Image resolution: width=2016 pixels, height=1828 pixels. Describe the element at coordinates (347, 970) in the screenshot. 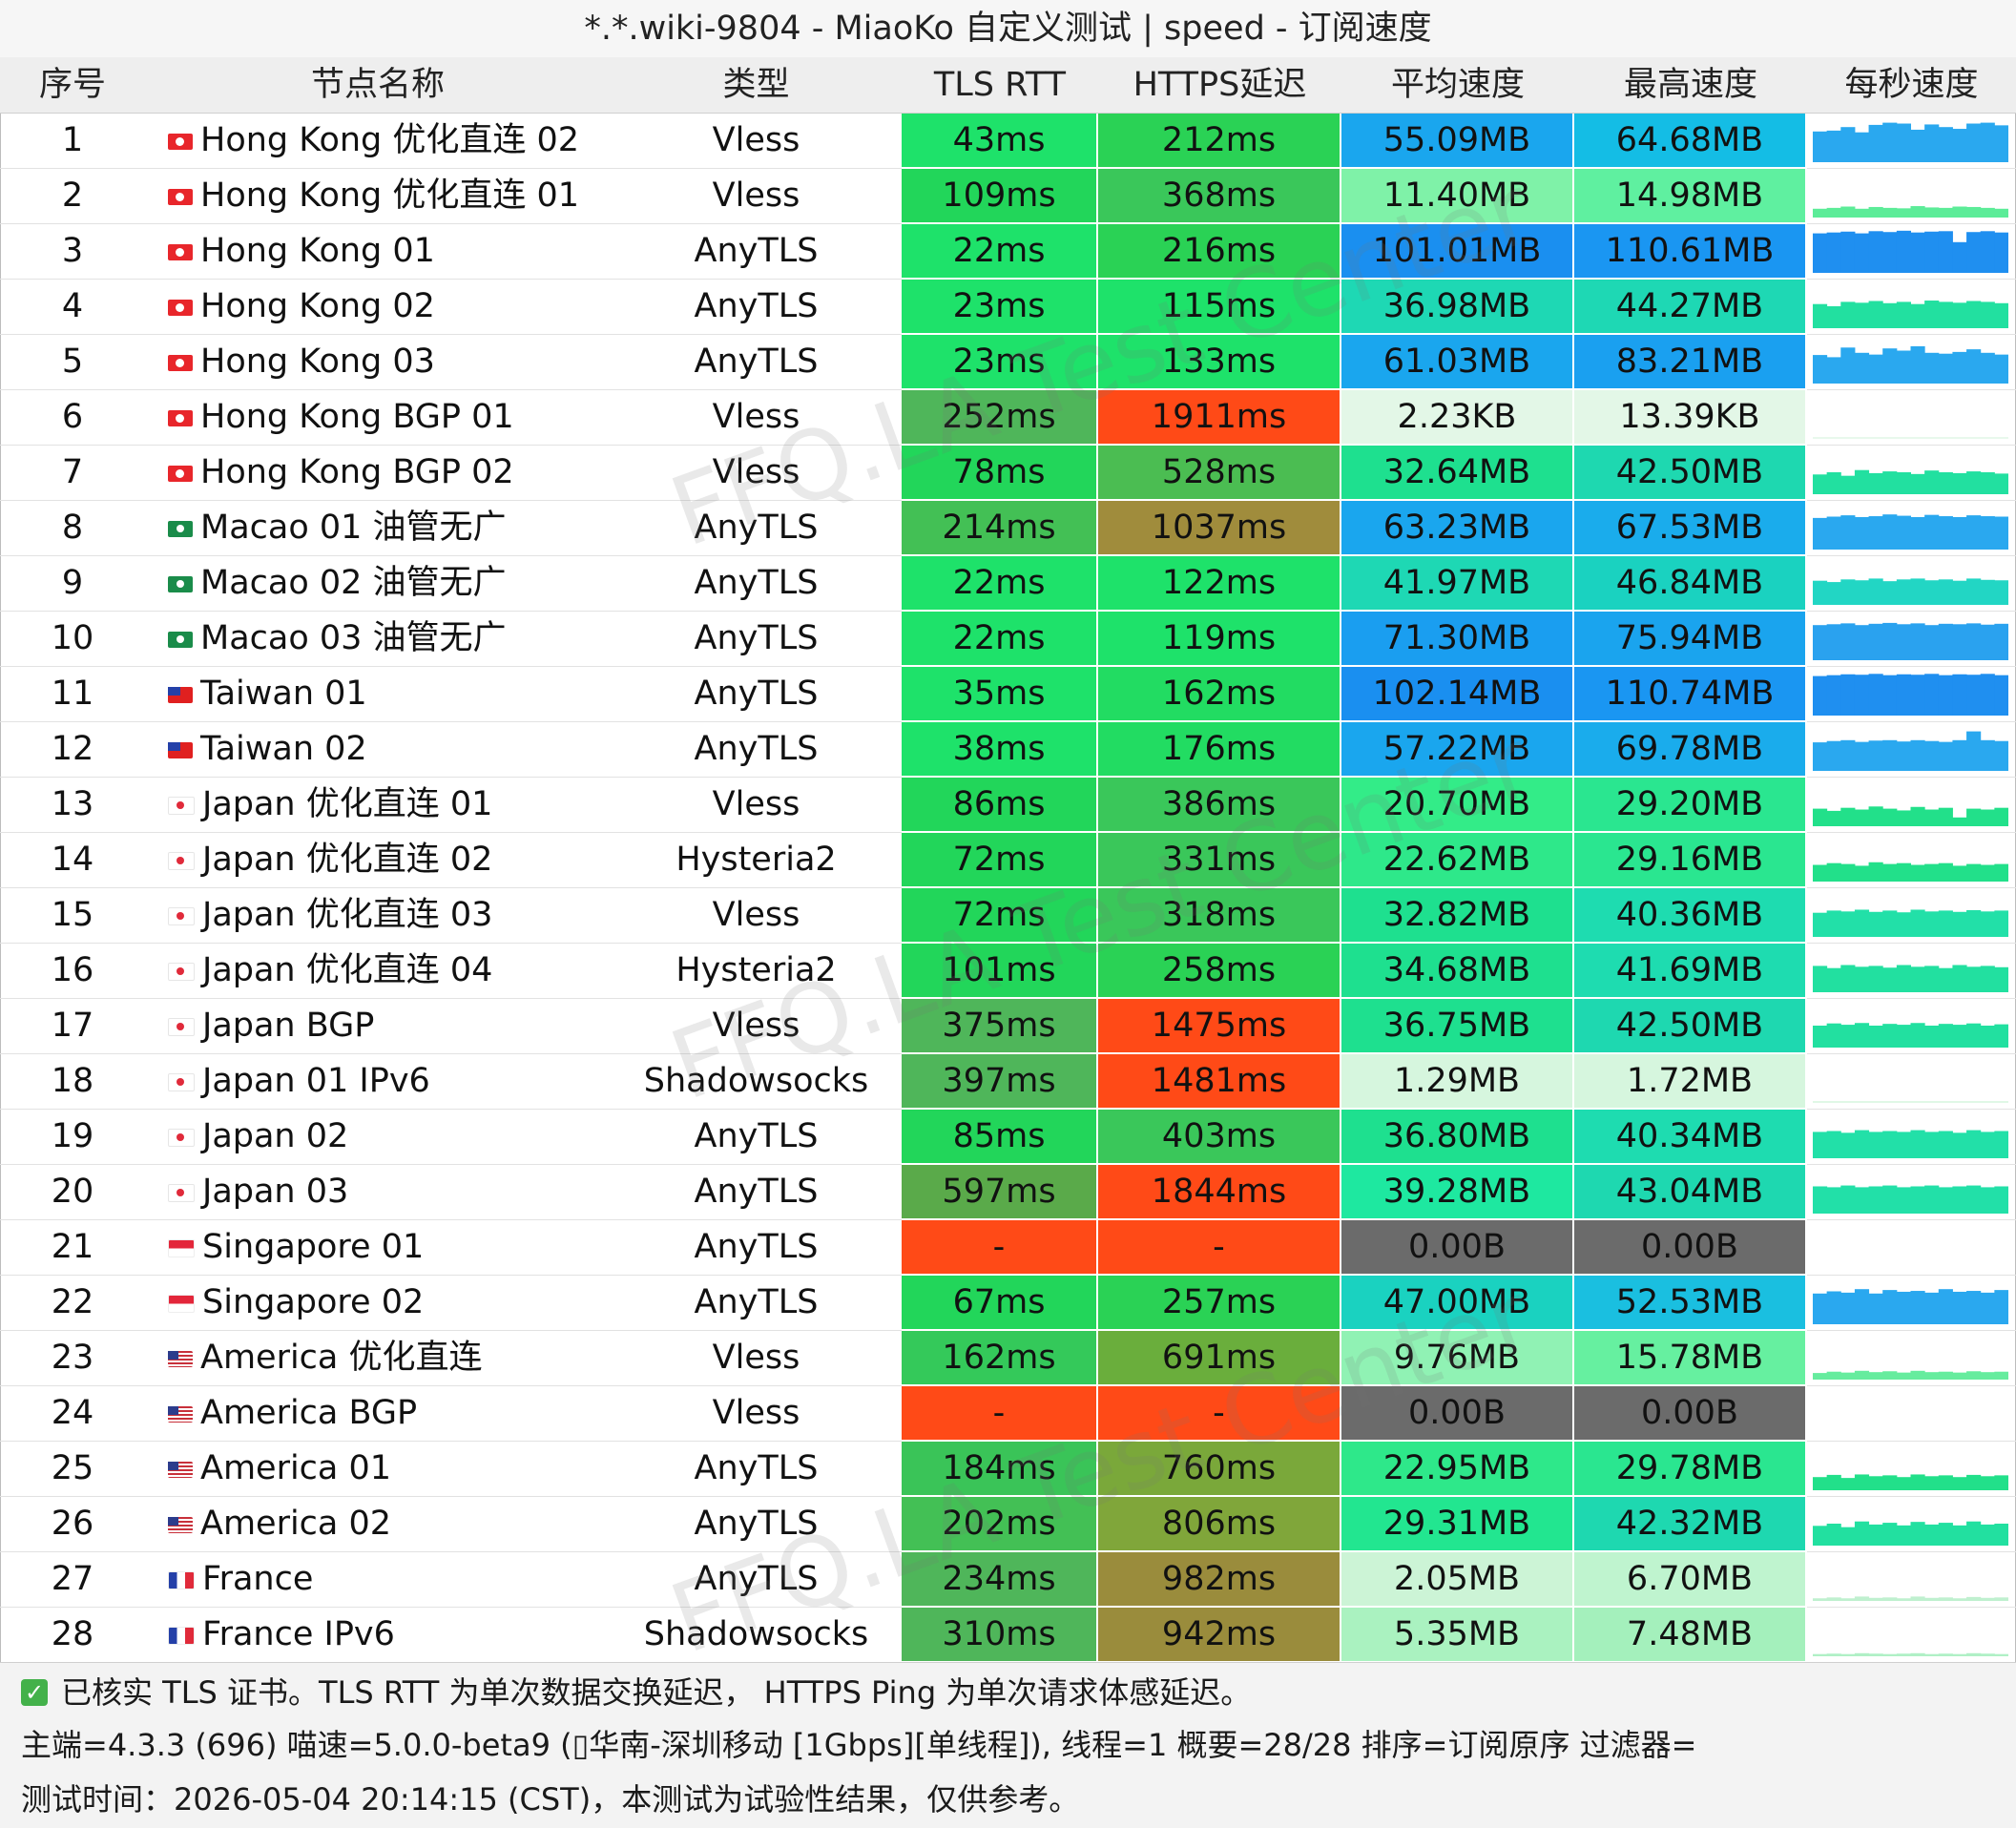

I see `node-name: Japan 优化直连 04` at that location.